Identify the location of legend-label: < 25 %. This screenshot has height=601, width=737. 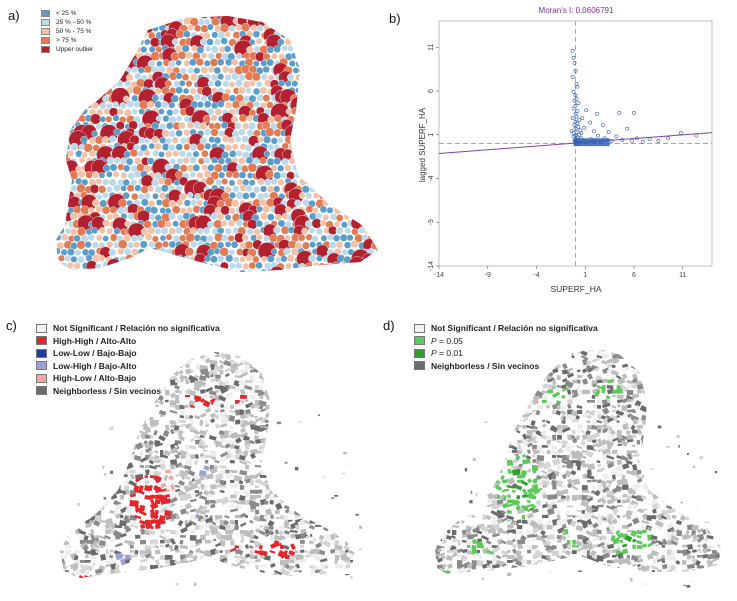
(66, 13).